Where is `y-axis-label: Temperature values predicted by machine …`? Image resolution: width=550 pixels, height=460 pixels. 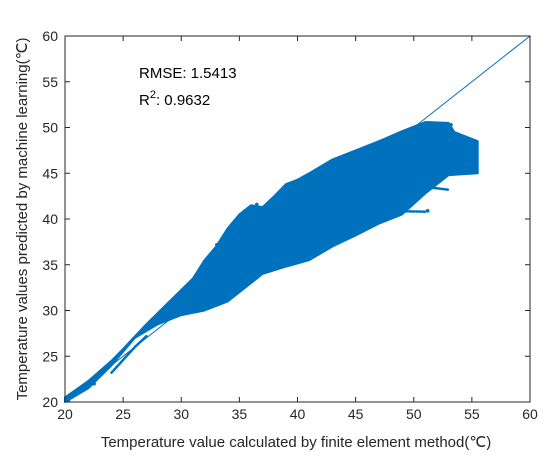
y-axis-label: Temperature values predicted by machine … is located at coordinates (22, 219).